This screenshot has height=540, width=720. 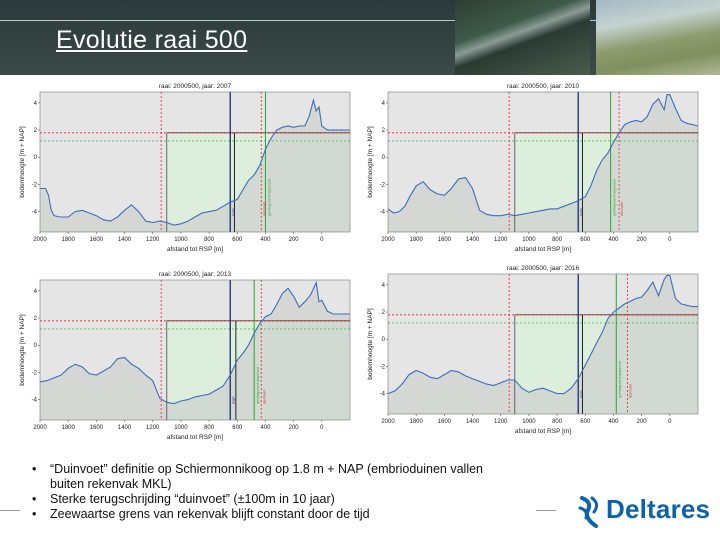 I want to click on coast-aerial-photo, so click(x=658, y=37).